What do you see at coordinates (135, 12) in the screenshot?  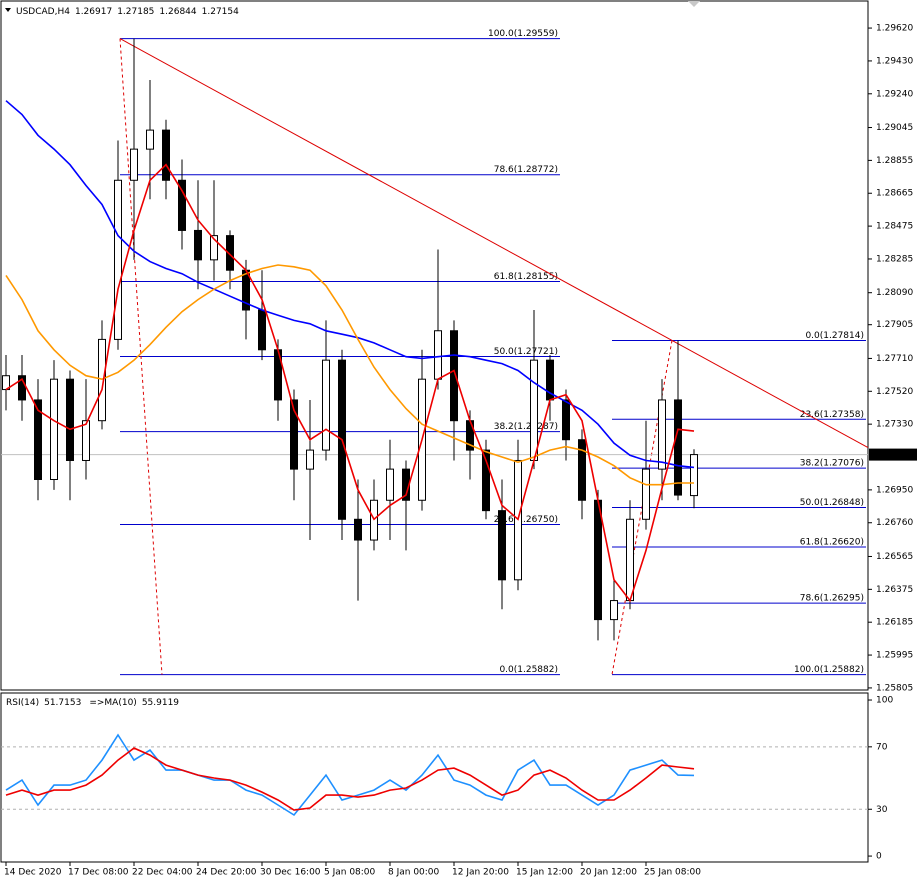 I see `high-price: 1.27185` at bounding box center [135, 12].